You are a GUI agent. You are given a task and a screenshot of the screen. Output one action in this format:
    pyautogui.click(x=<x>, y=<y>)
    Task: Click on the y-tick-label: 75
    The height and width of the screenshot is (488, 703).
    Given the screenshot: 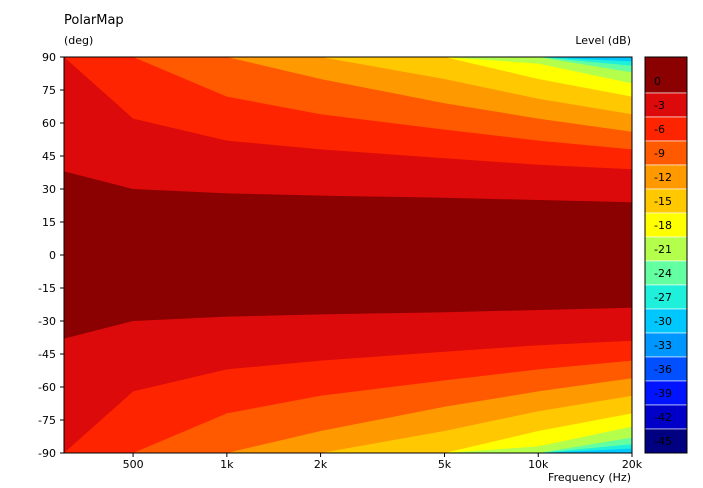 What is the action you would take?
    pyautogui.click(x=49, y=90)
    